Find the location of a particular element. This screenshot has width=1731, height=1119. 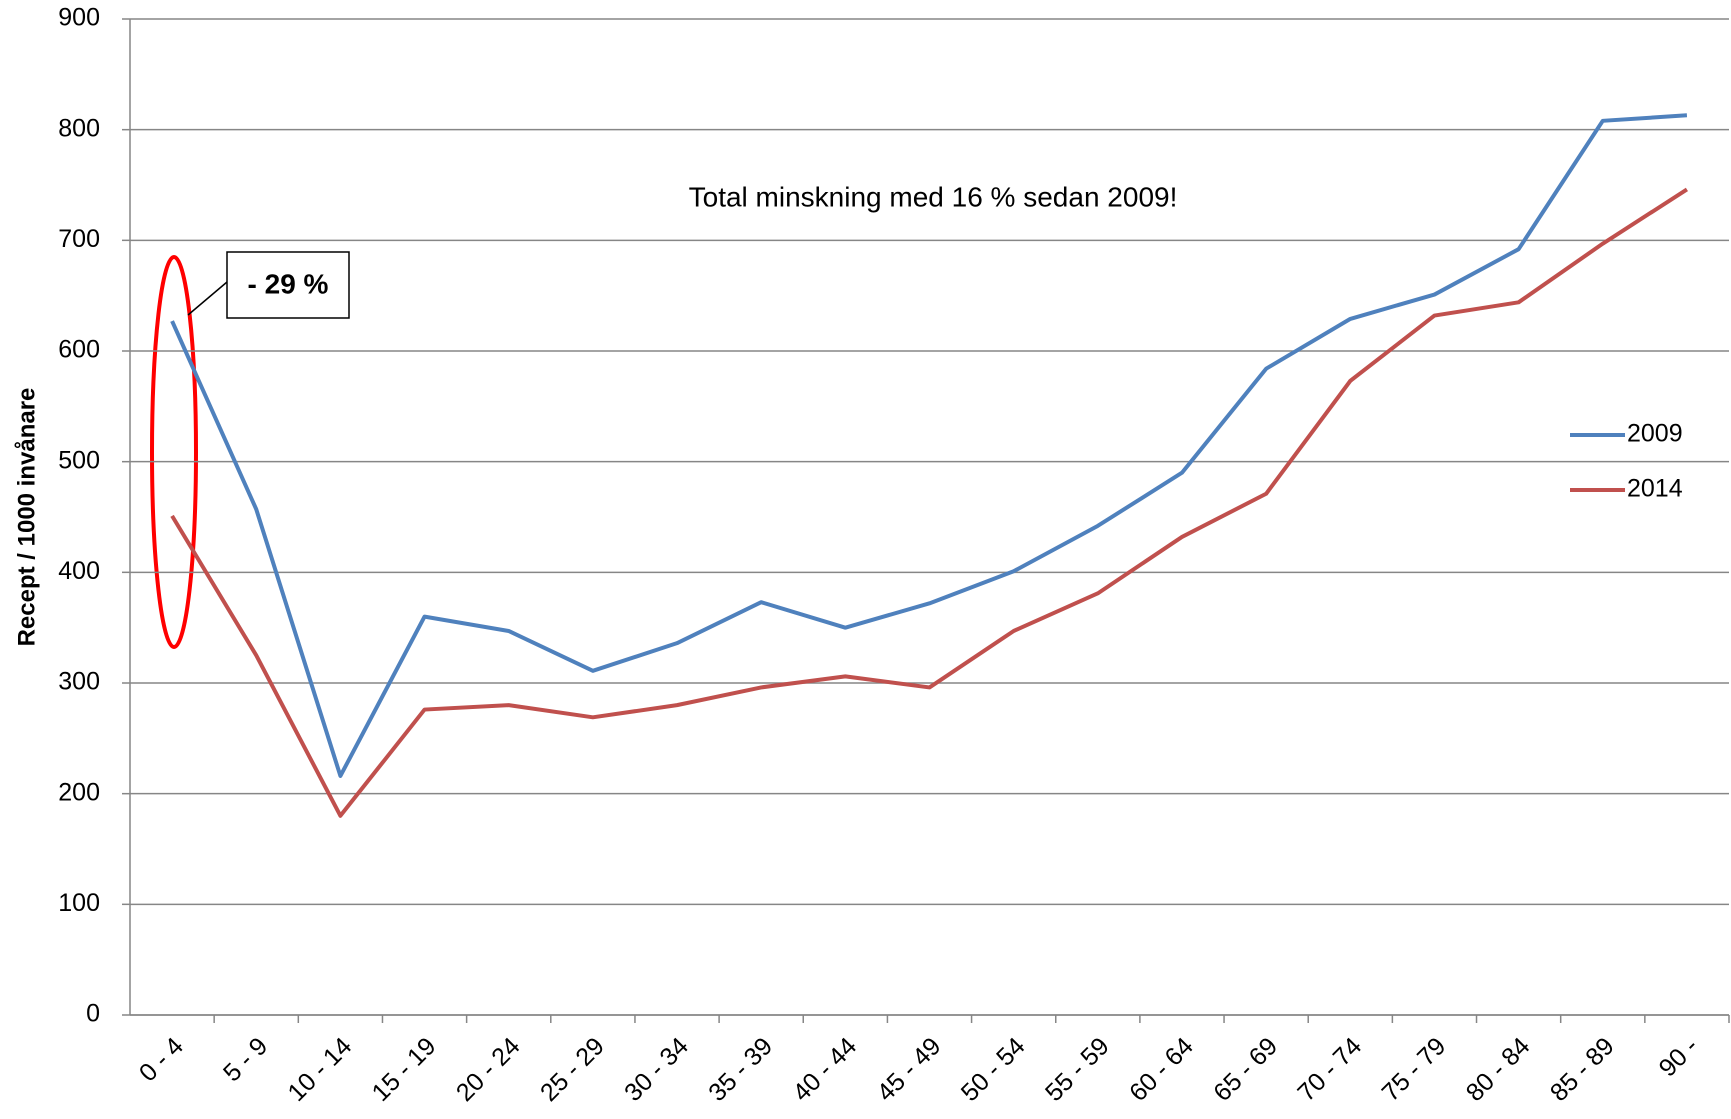

x-tick-label: 15 - 19 is located at coordinates (404, 1069).